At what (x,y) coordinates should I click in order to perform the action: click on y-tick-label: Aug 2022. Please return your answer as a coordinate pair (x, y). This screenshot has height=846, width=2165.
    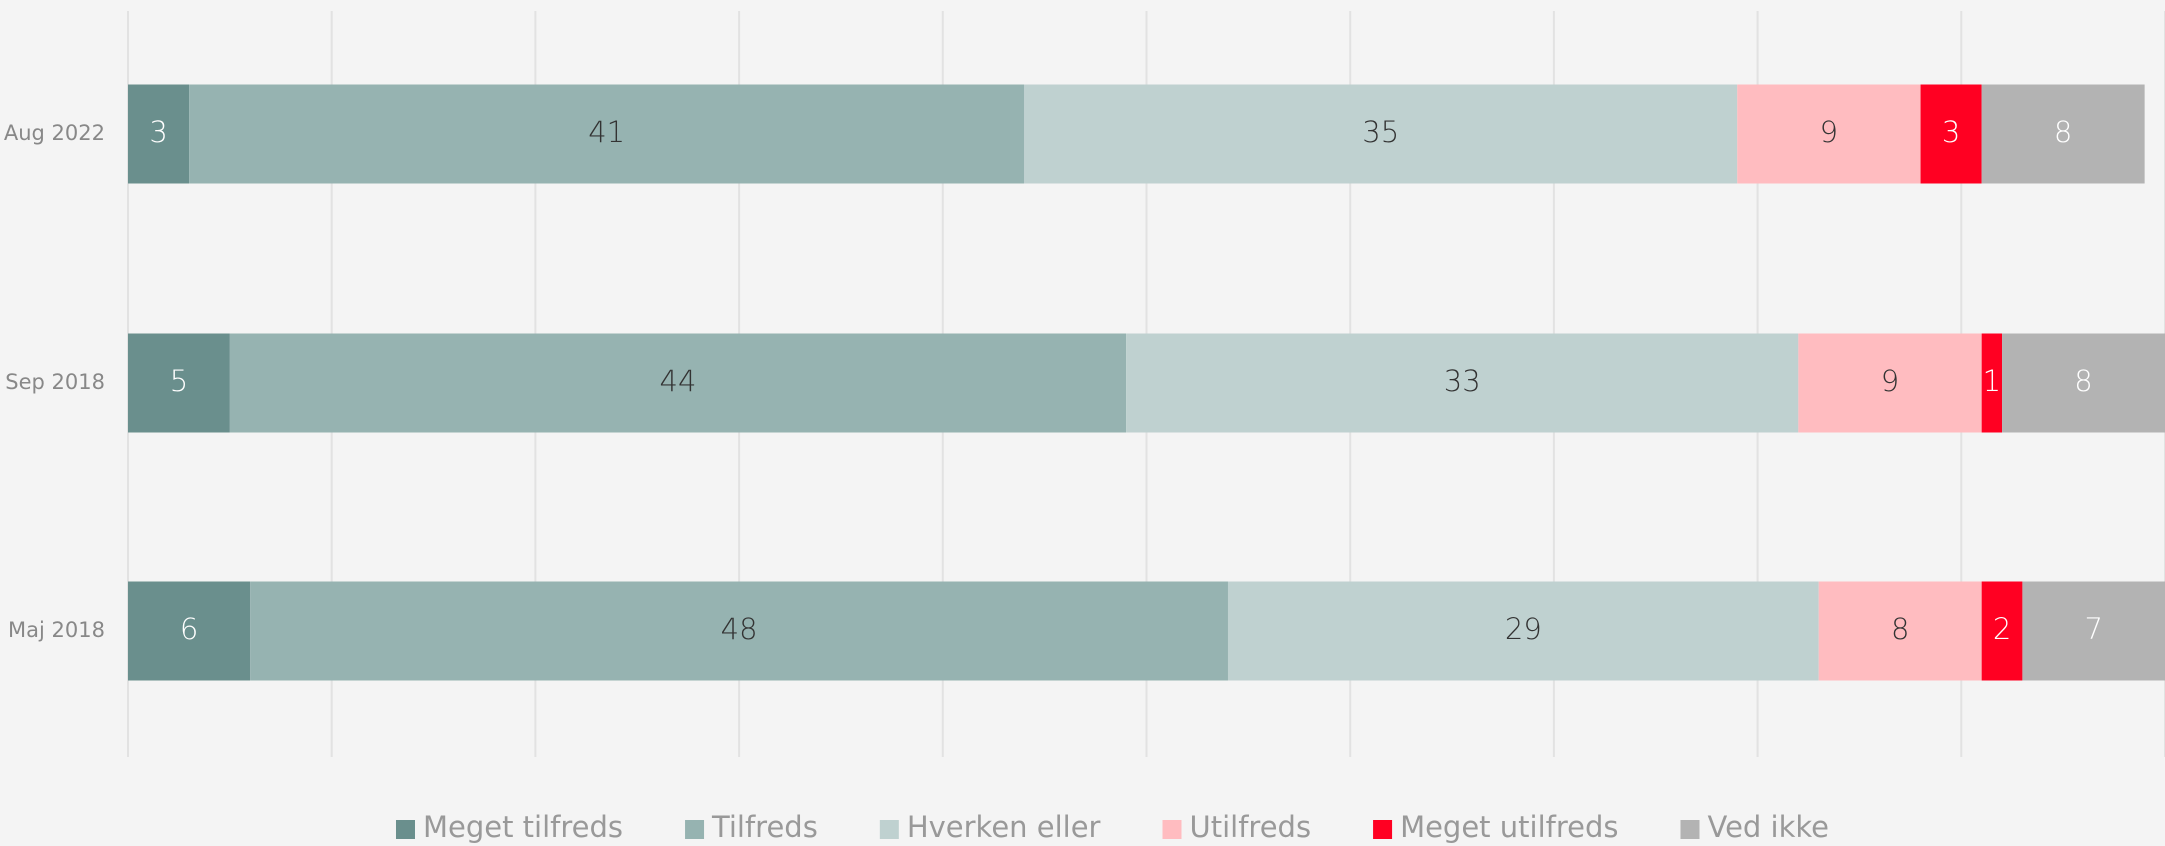
    Looking at the image, I should click on (54, 133).